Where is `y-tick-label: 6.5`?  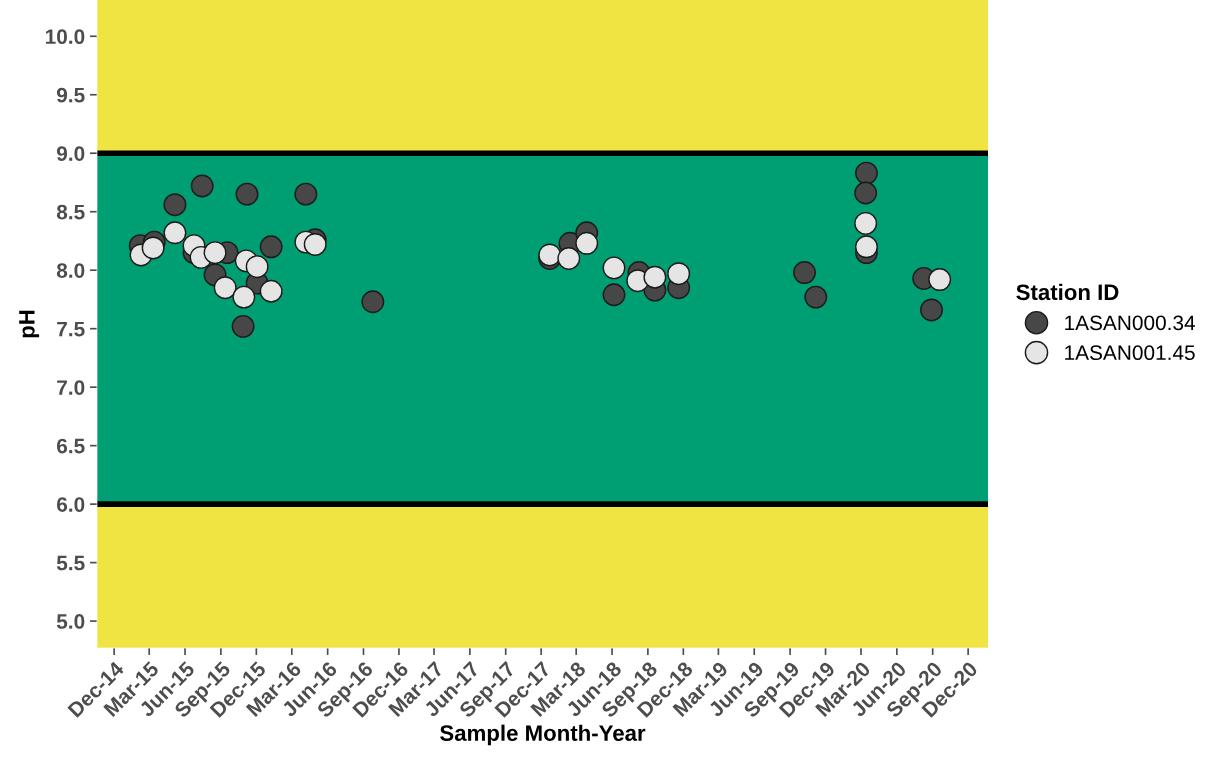 y-tick-label: 6.5 is located at coordinates (71, 446).